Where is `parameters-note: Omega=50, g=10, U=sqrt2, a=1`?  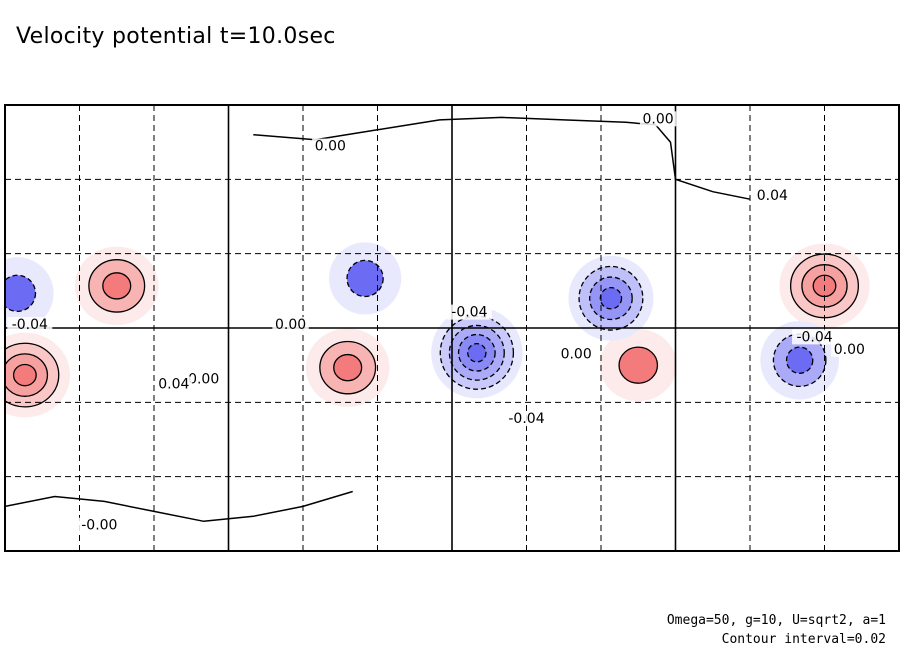
parameters-note: Omega=50, g=10, U=sqrt2, a=1 is located at coordinates (776, 620).